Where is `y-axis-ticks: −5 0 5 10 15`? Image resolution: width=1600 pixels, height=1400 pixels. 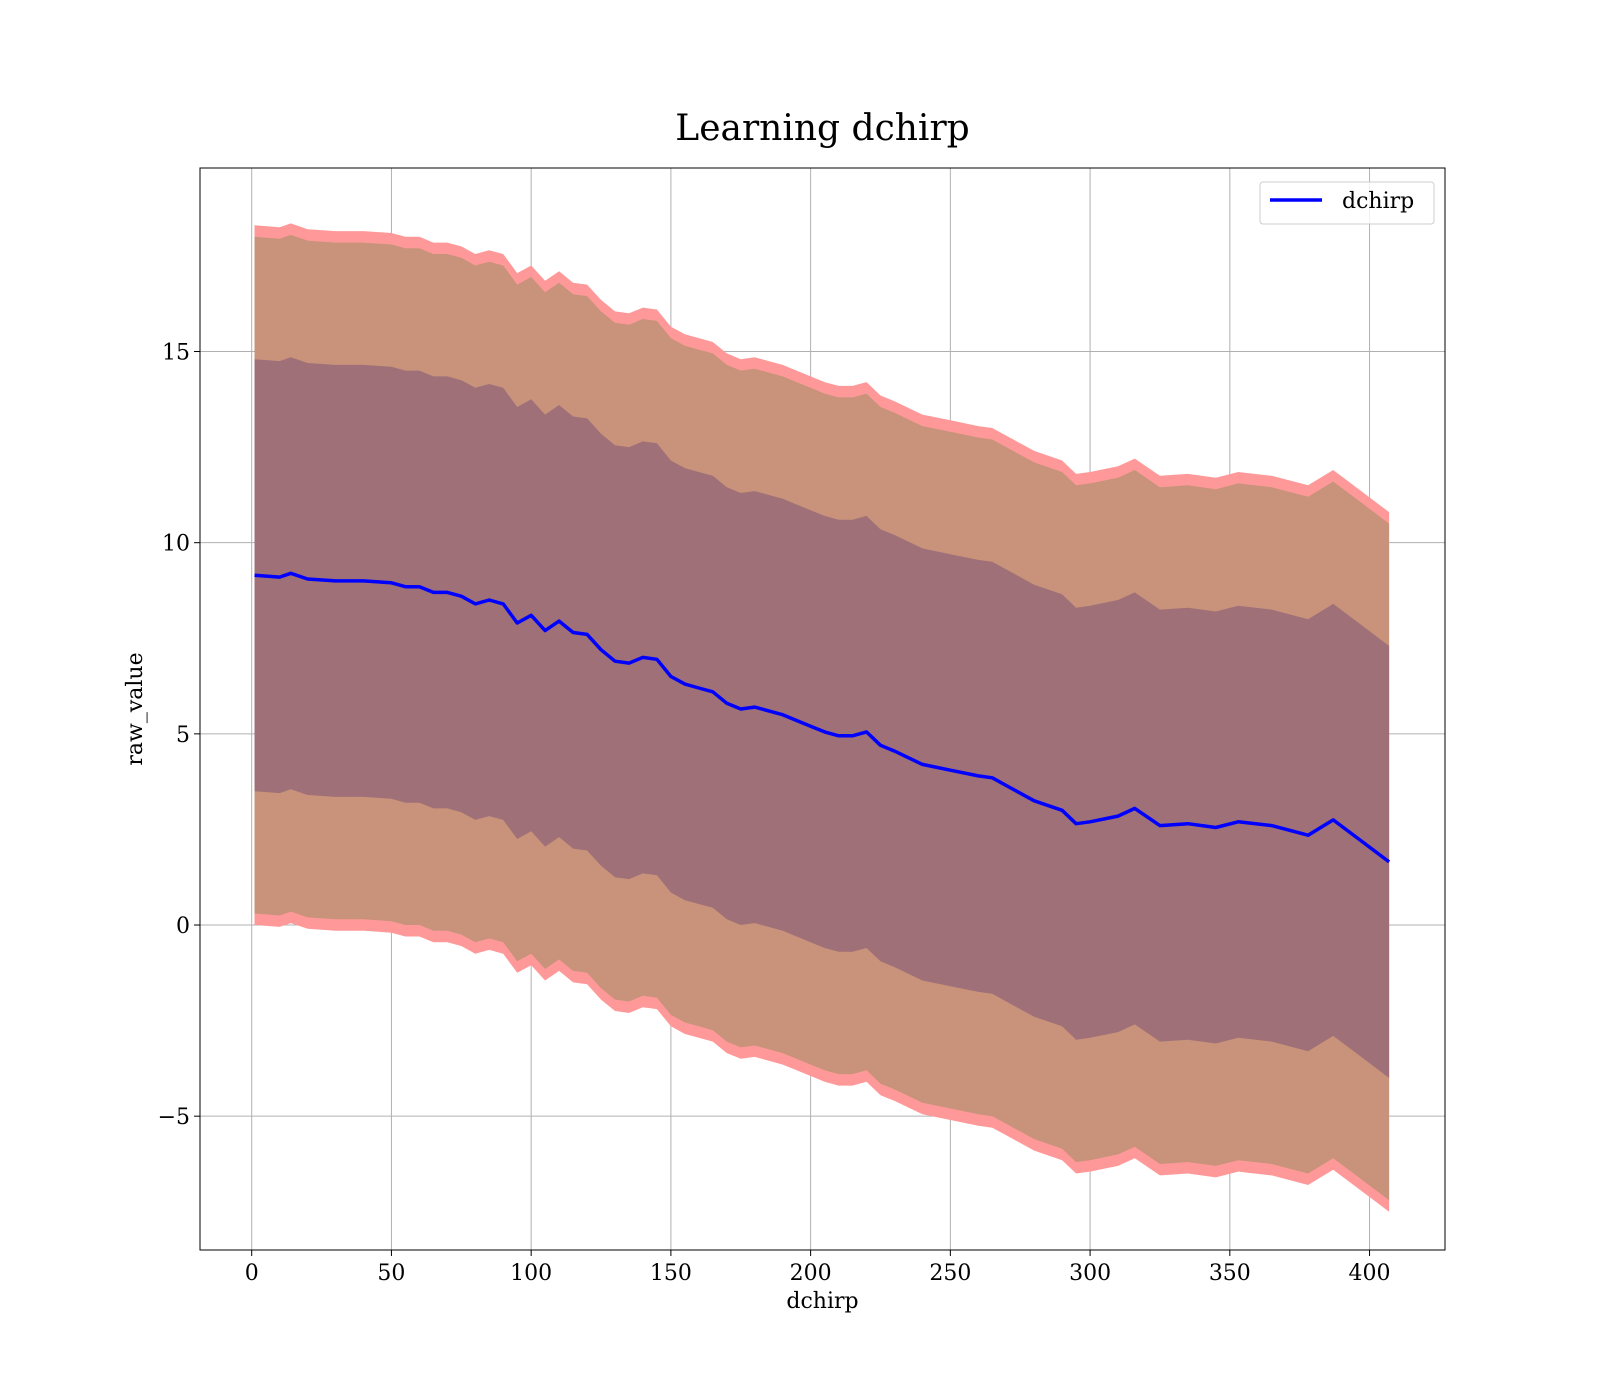
y-axis-ticks: −5 0 5 10 15 is located at coordinates (179, 735).